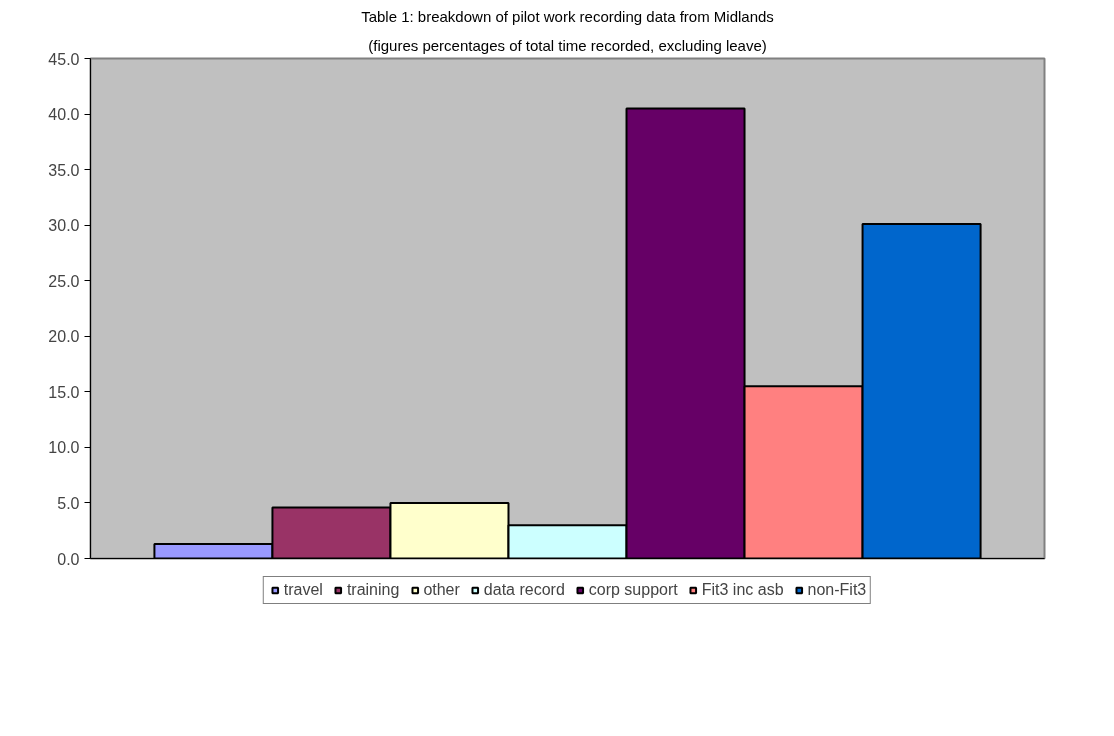 This screenshot has width=1114, height=736. I want to click on y-tick-label: 25.0, so click(64, 281).